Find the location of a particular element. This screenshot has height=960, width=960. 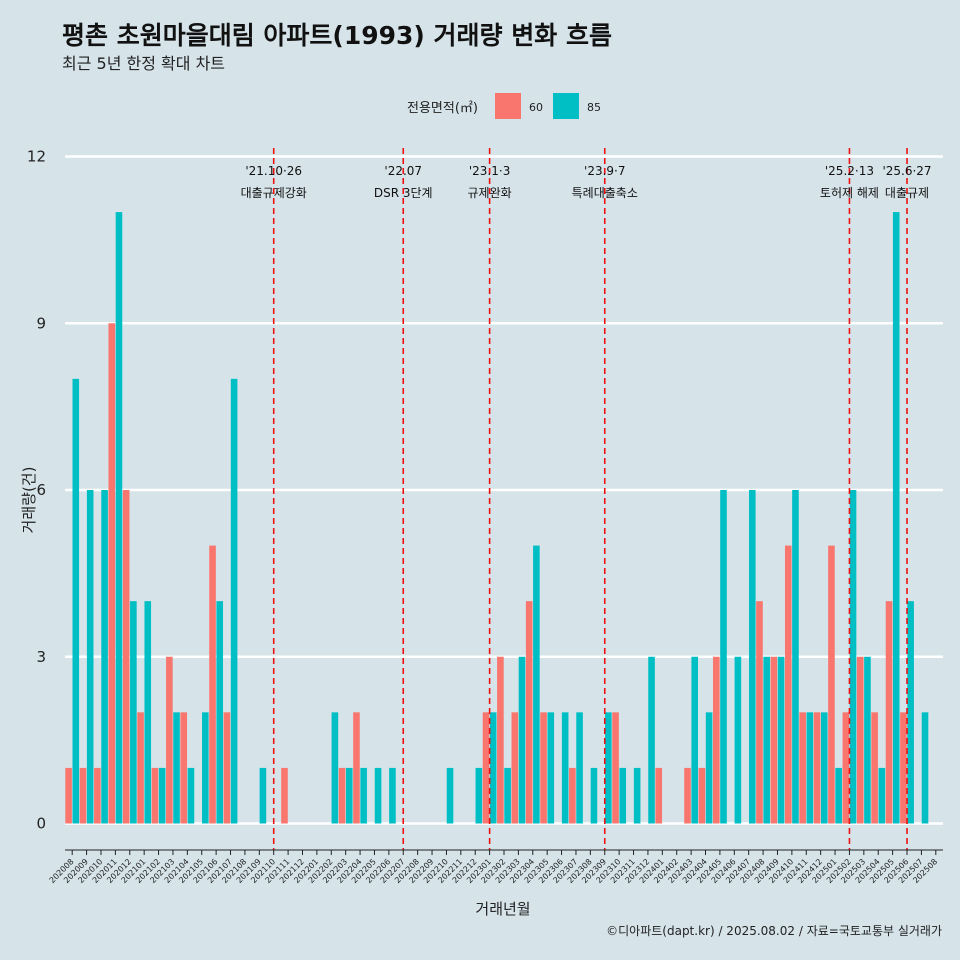

legend-label-60: 60 is located at coordinates (536, 107).